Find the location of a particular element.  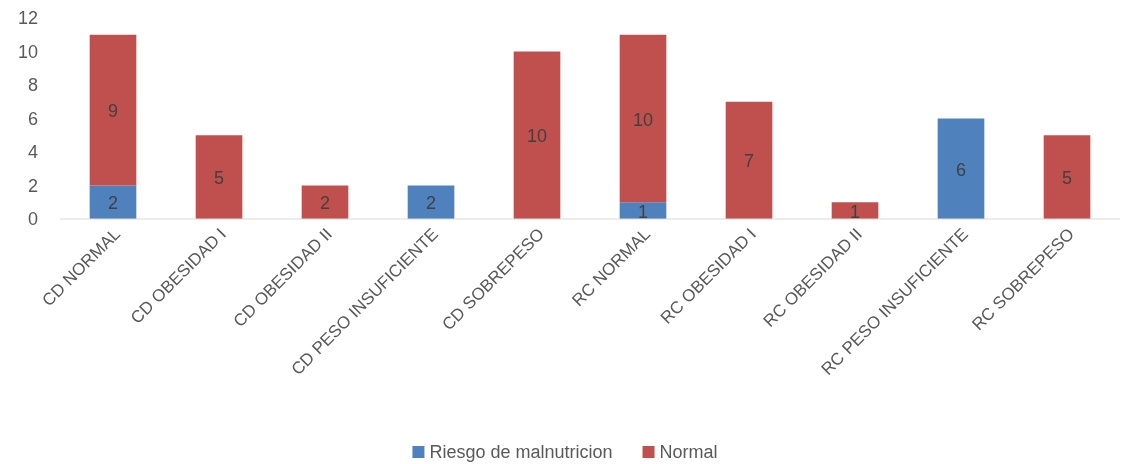

data-label: 9 is located at coordinates (113, 111).